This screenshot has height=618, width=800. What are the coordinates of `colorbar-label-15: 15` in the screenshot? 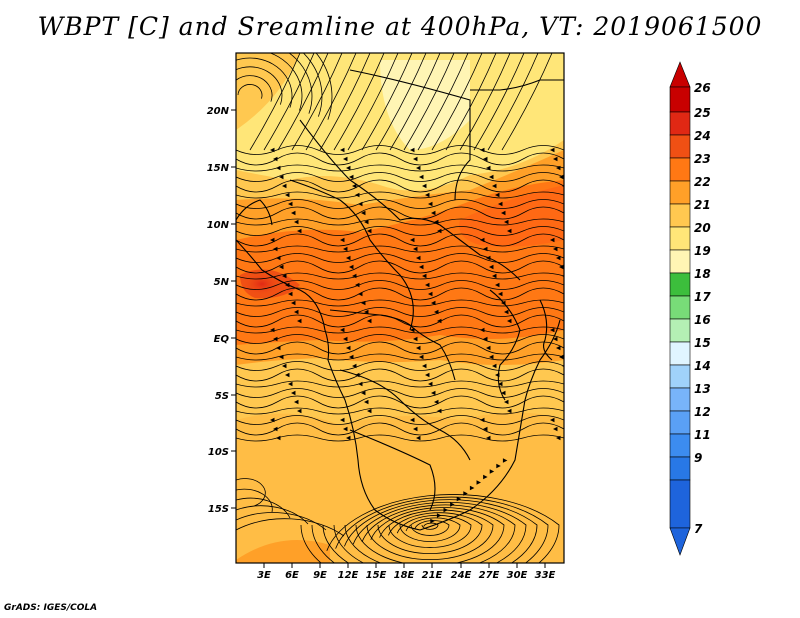 It's located at (702, 343).